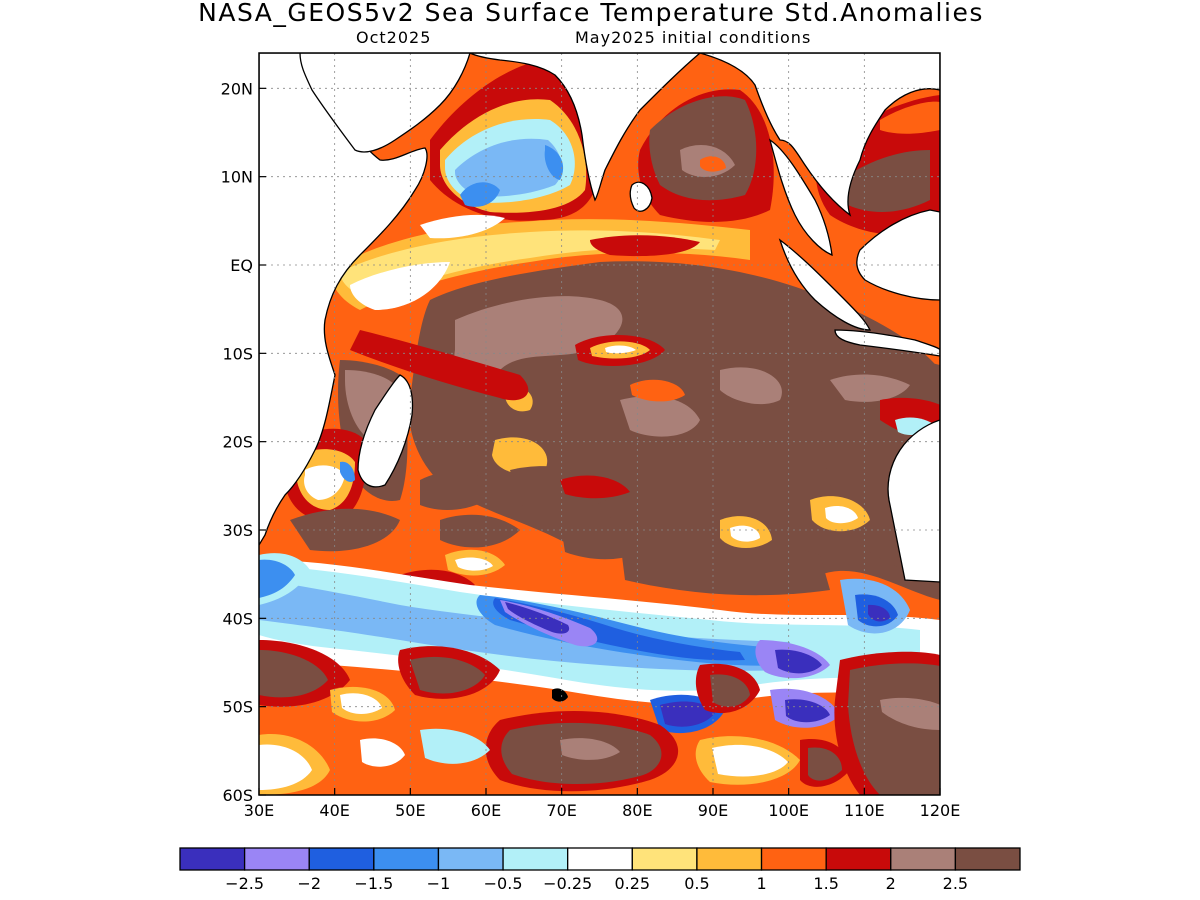 The height and width of the screenshot is (900, 1200). What do you see at coordinates (825, 284) in the screenshot?
I see `land-sumatra` at bounding box center [825, 284].